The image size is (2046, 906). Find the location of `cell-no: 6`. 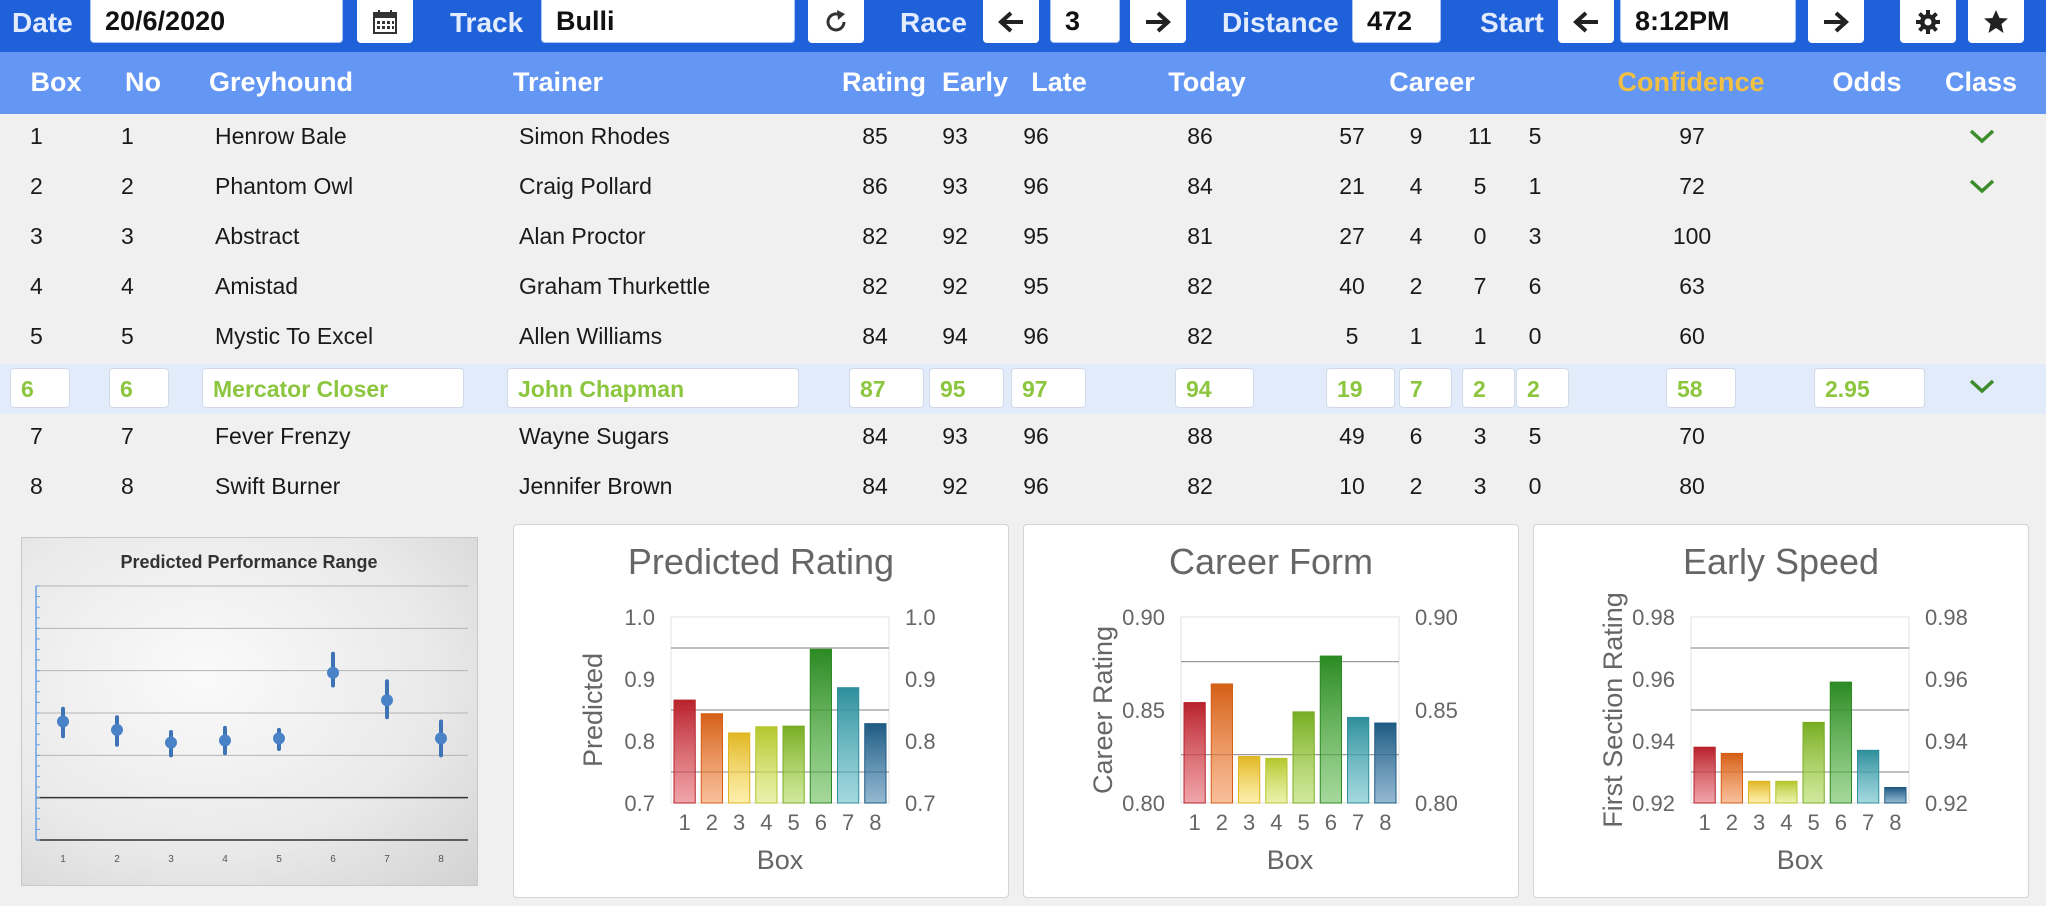

cell-no: 6 is located at coordinates (139, 388).